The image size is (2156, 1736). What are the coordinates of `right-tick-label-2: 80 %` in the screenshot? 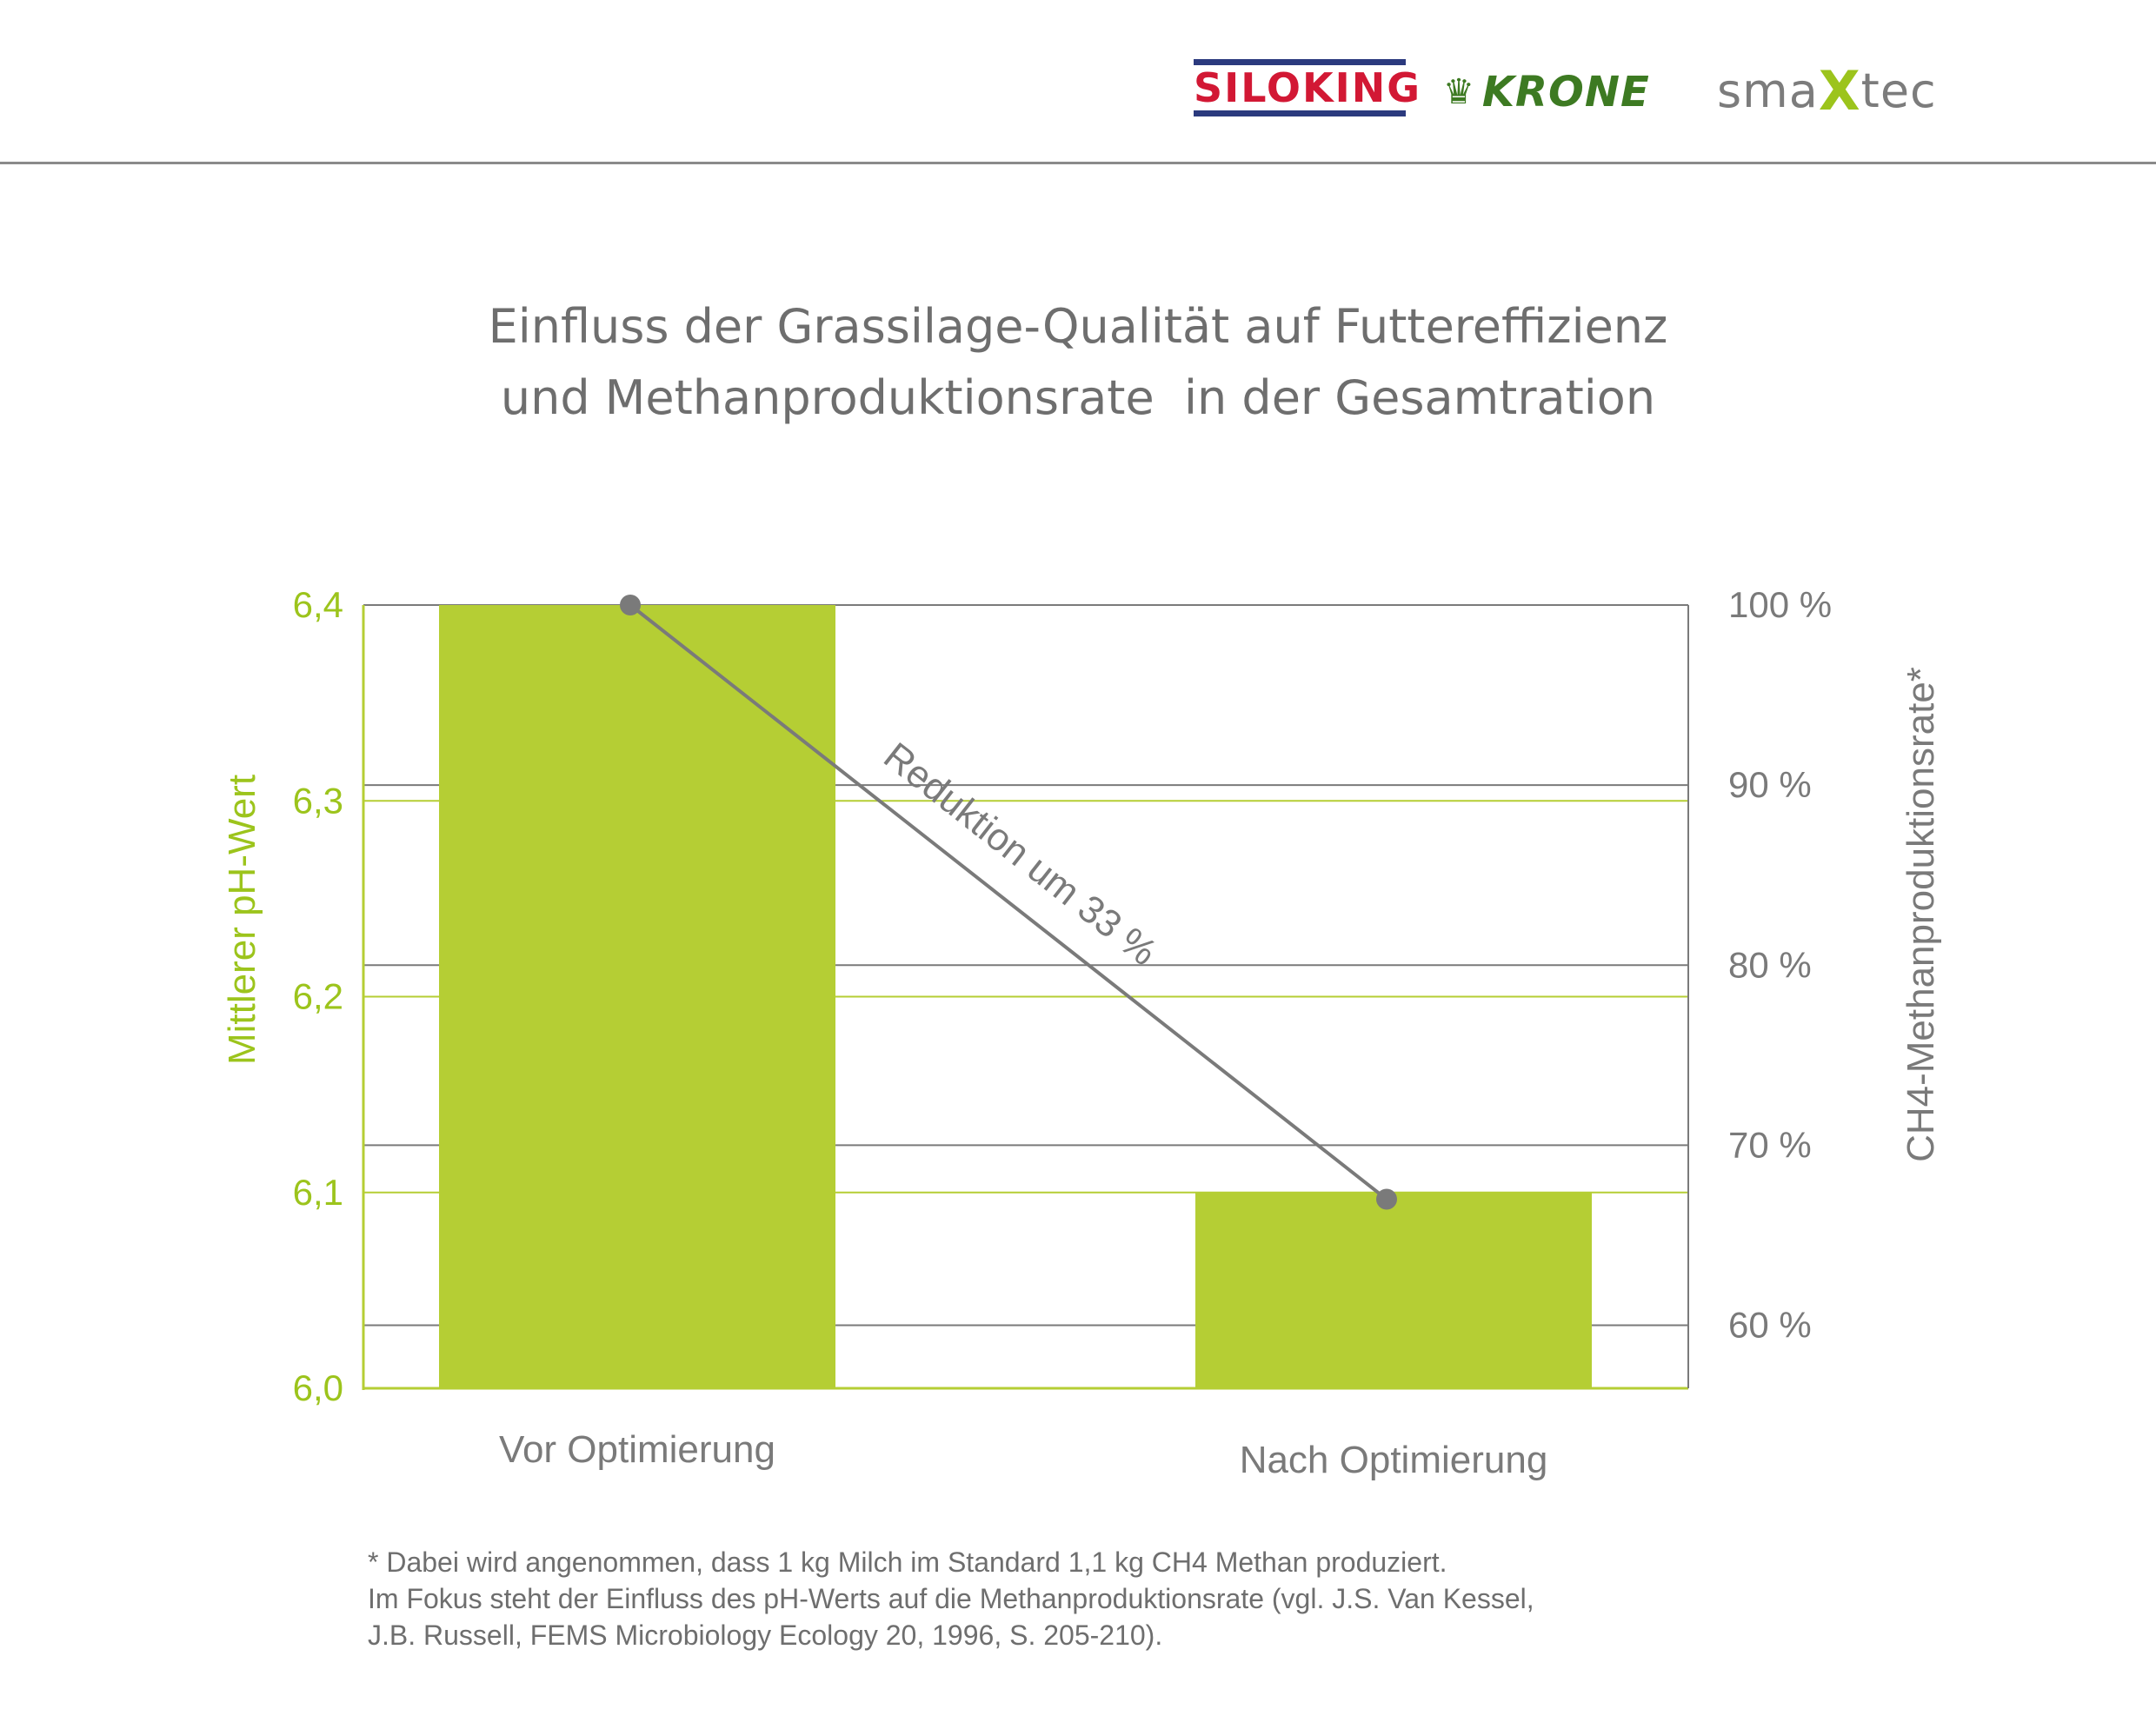 It's located at (1770, 964).